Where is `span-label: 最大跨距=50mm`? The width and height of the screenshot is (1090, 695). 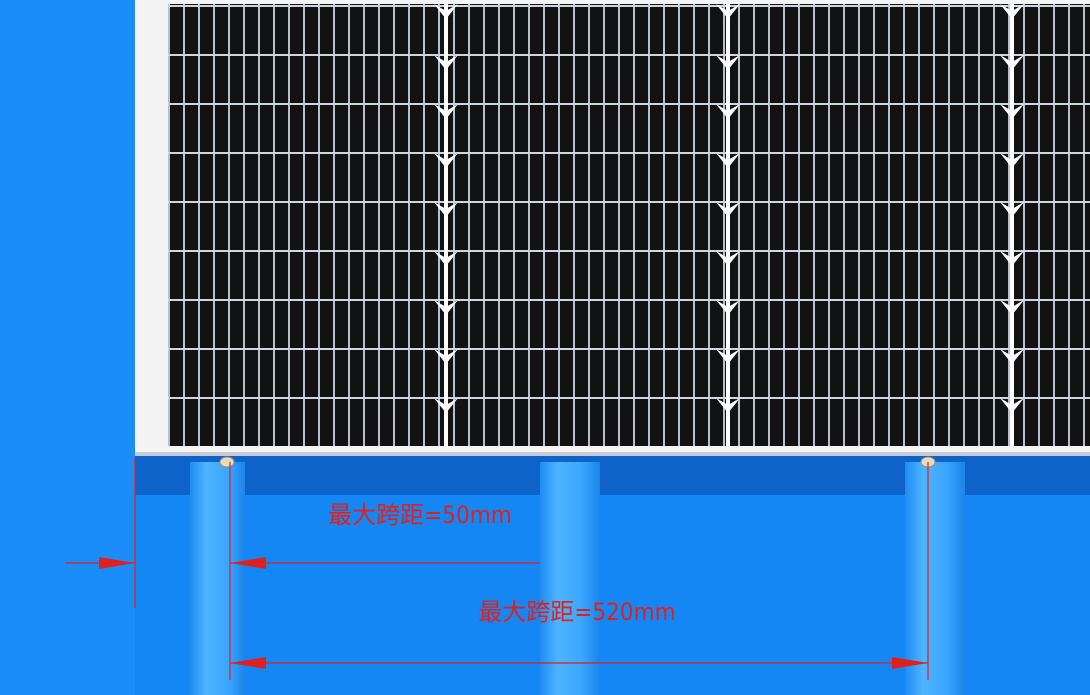 span-label: 最大跨距=50mm is located at coordinates (420, 515).